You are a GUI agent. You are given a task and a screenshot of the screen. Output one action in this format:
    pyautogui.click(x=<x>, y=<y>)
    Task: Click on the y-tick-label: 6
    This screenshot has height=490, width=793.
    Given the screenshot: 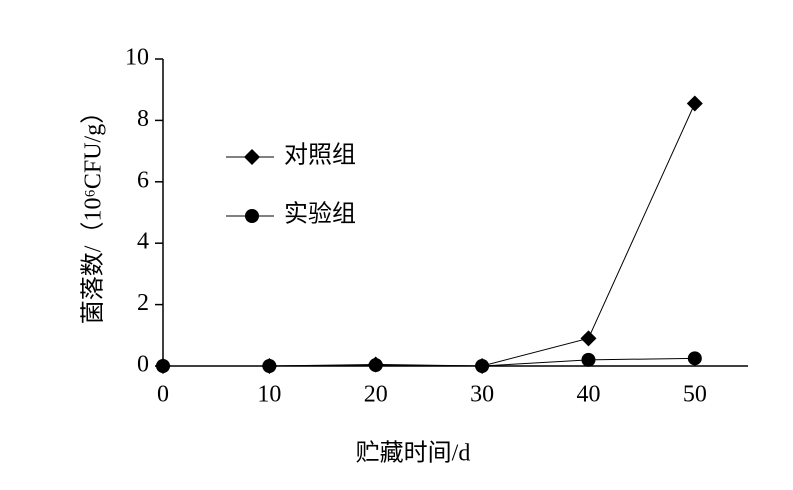 What is the action you would take?
    pyautogui.click(x=143, y=180)
    